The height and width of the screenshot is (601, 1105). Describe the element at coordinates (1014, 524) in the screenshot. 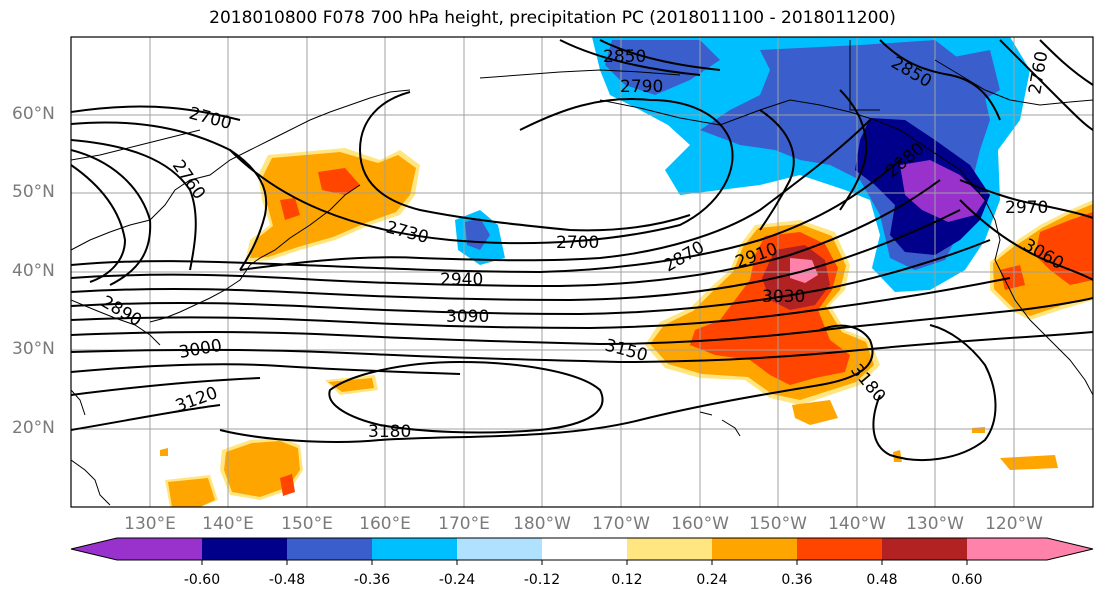

I see `lon-label: 120°W` at that location.